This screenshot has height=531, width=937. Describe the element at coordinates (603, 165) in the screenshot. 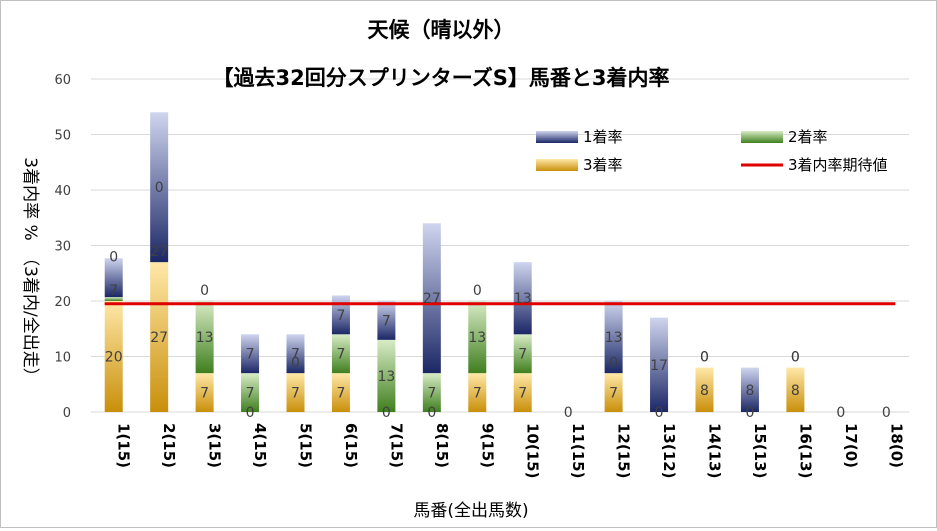

I see `legend-label-3rd: 3着率` at that location.